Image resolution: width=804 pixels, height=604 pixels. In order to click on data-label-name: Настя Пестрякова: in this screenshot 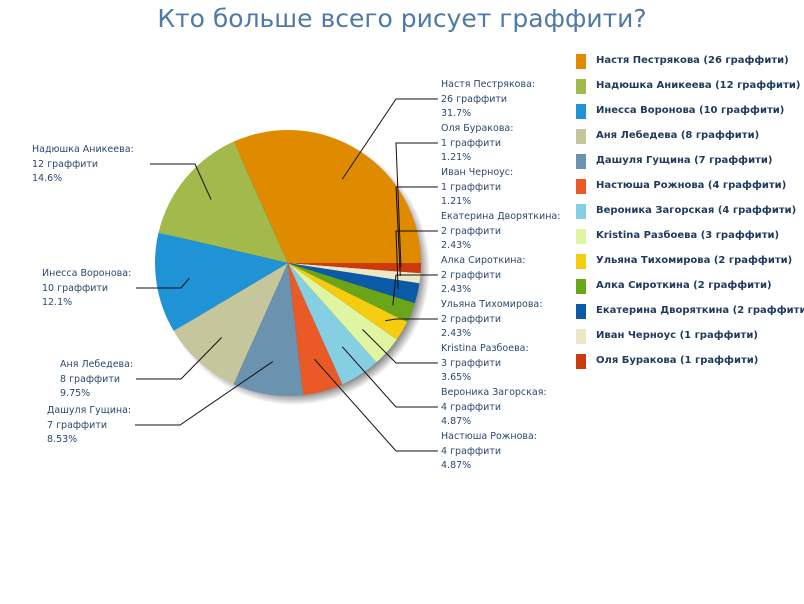, I will do `click(488, 84)`.